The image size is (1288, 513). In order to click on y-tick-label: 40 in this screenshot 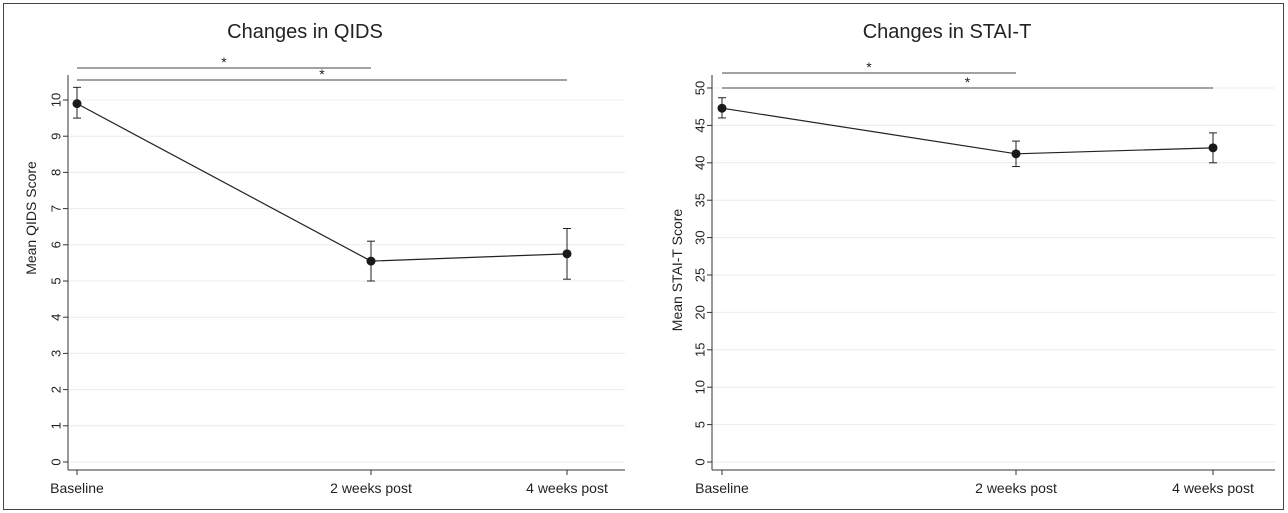, I will do `click(700, 163)`.